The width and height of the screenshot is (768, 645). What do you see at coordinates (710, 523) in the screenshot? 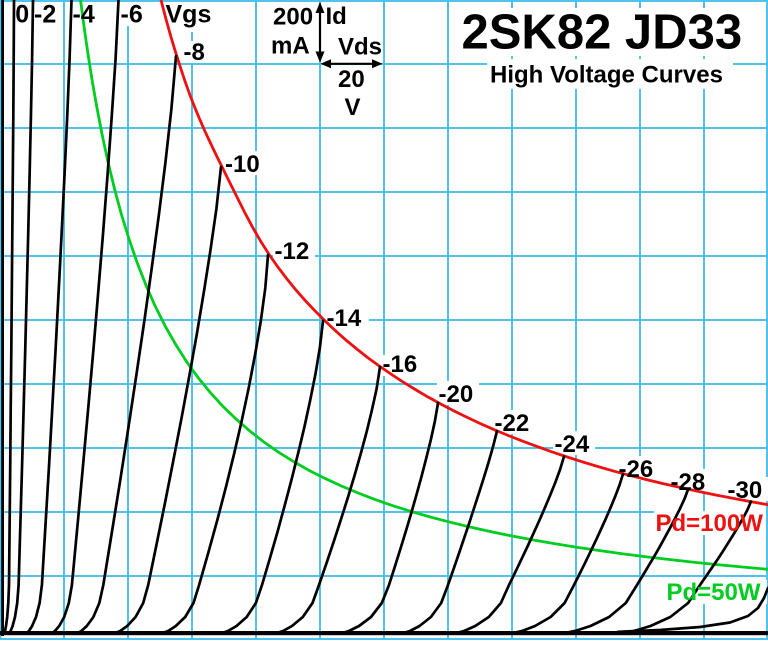
I see `svg-text: Pd=100W` at bounding box center [710, 523].